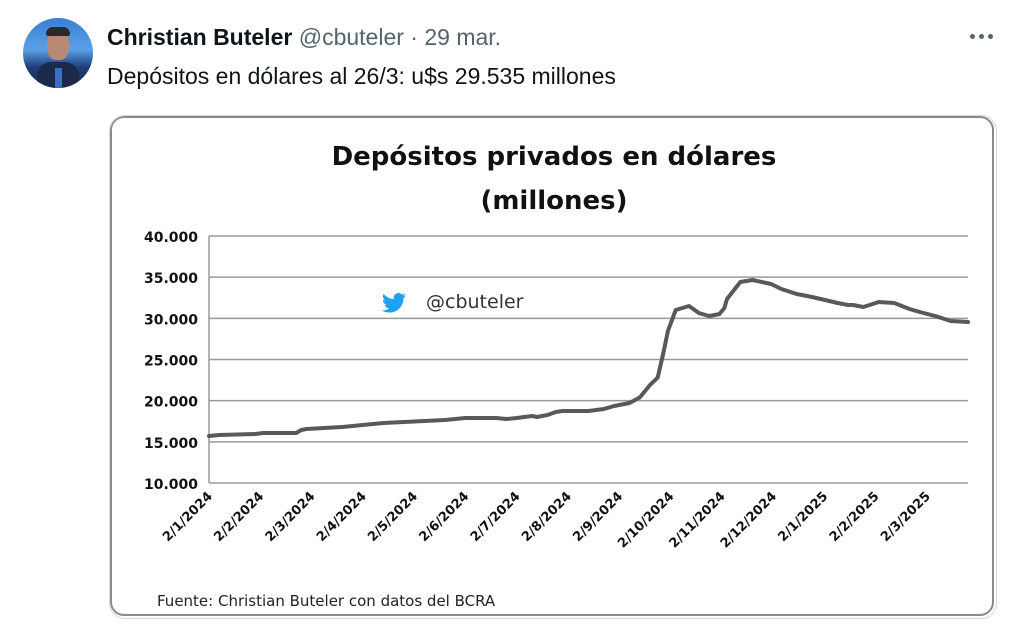  Describe the element at coordinates (475, 302) in the screenshot. I see `watermark-handle: @cbuteler` at that location.